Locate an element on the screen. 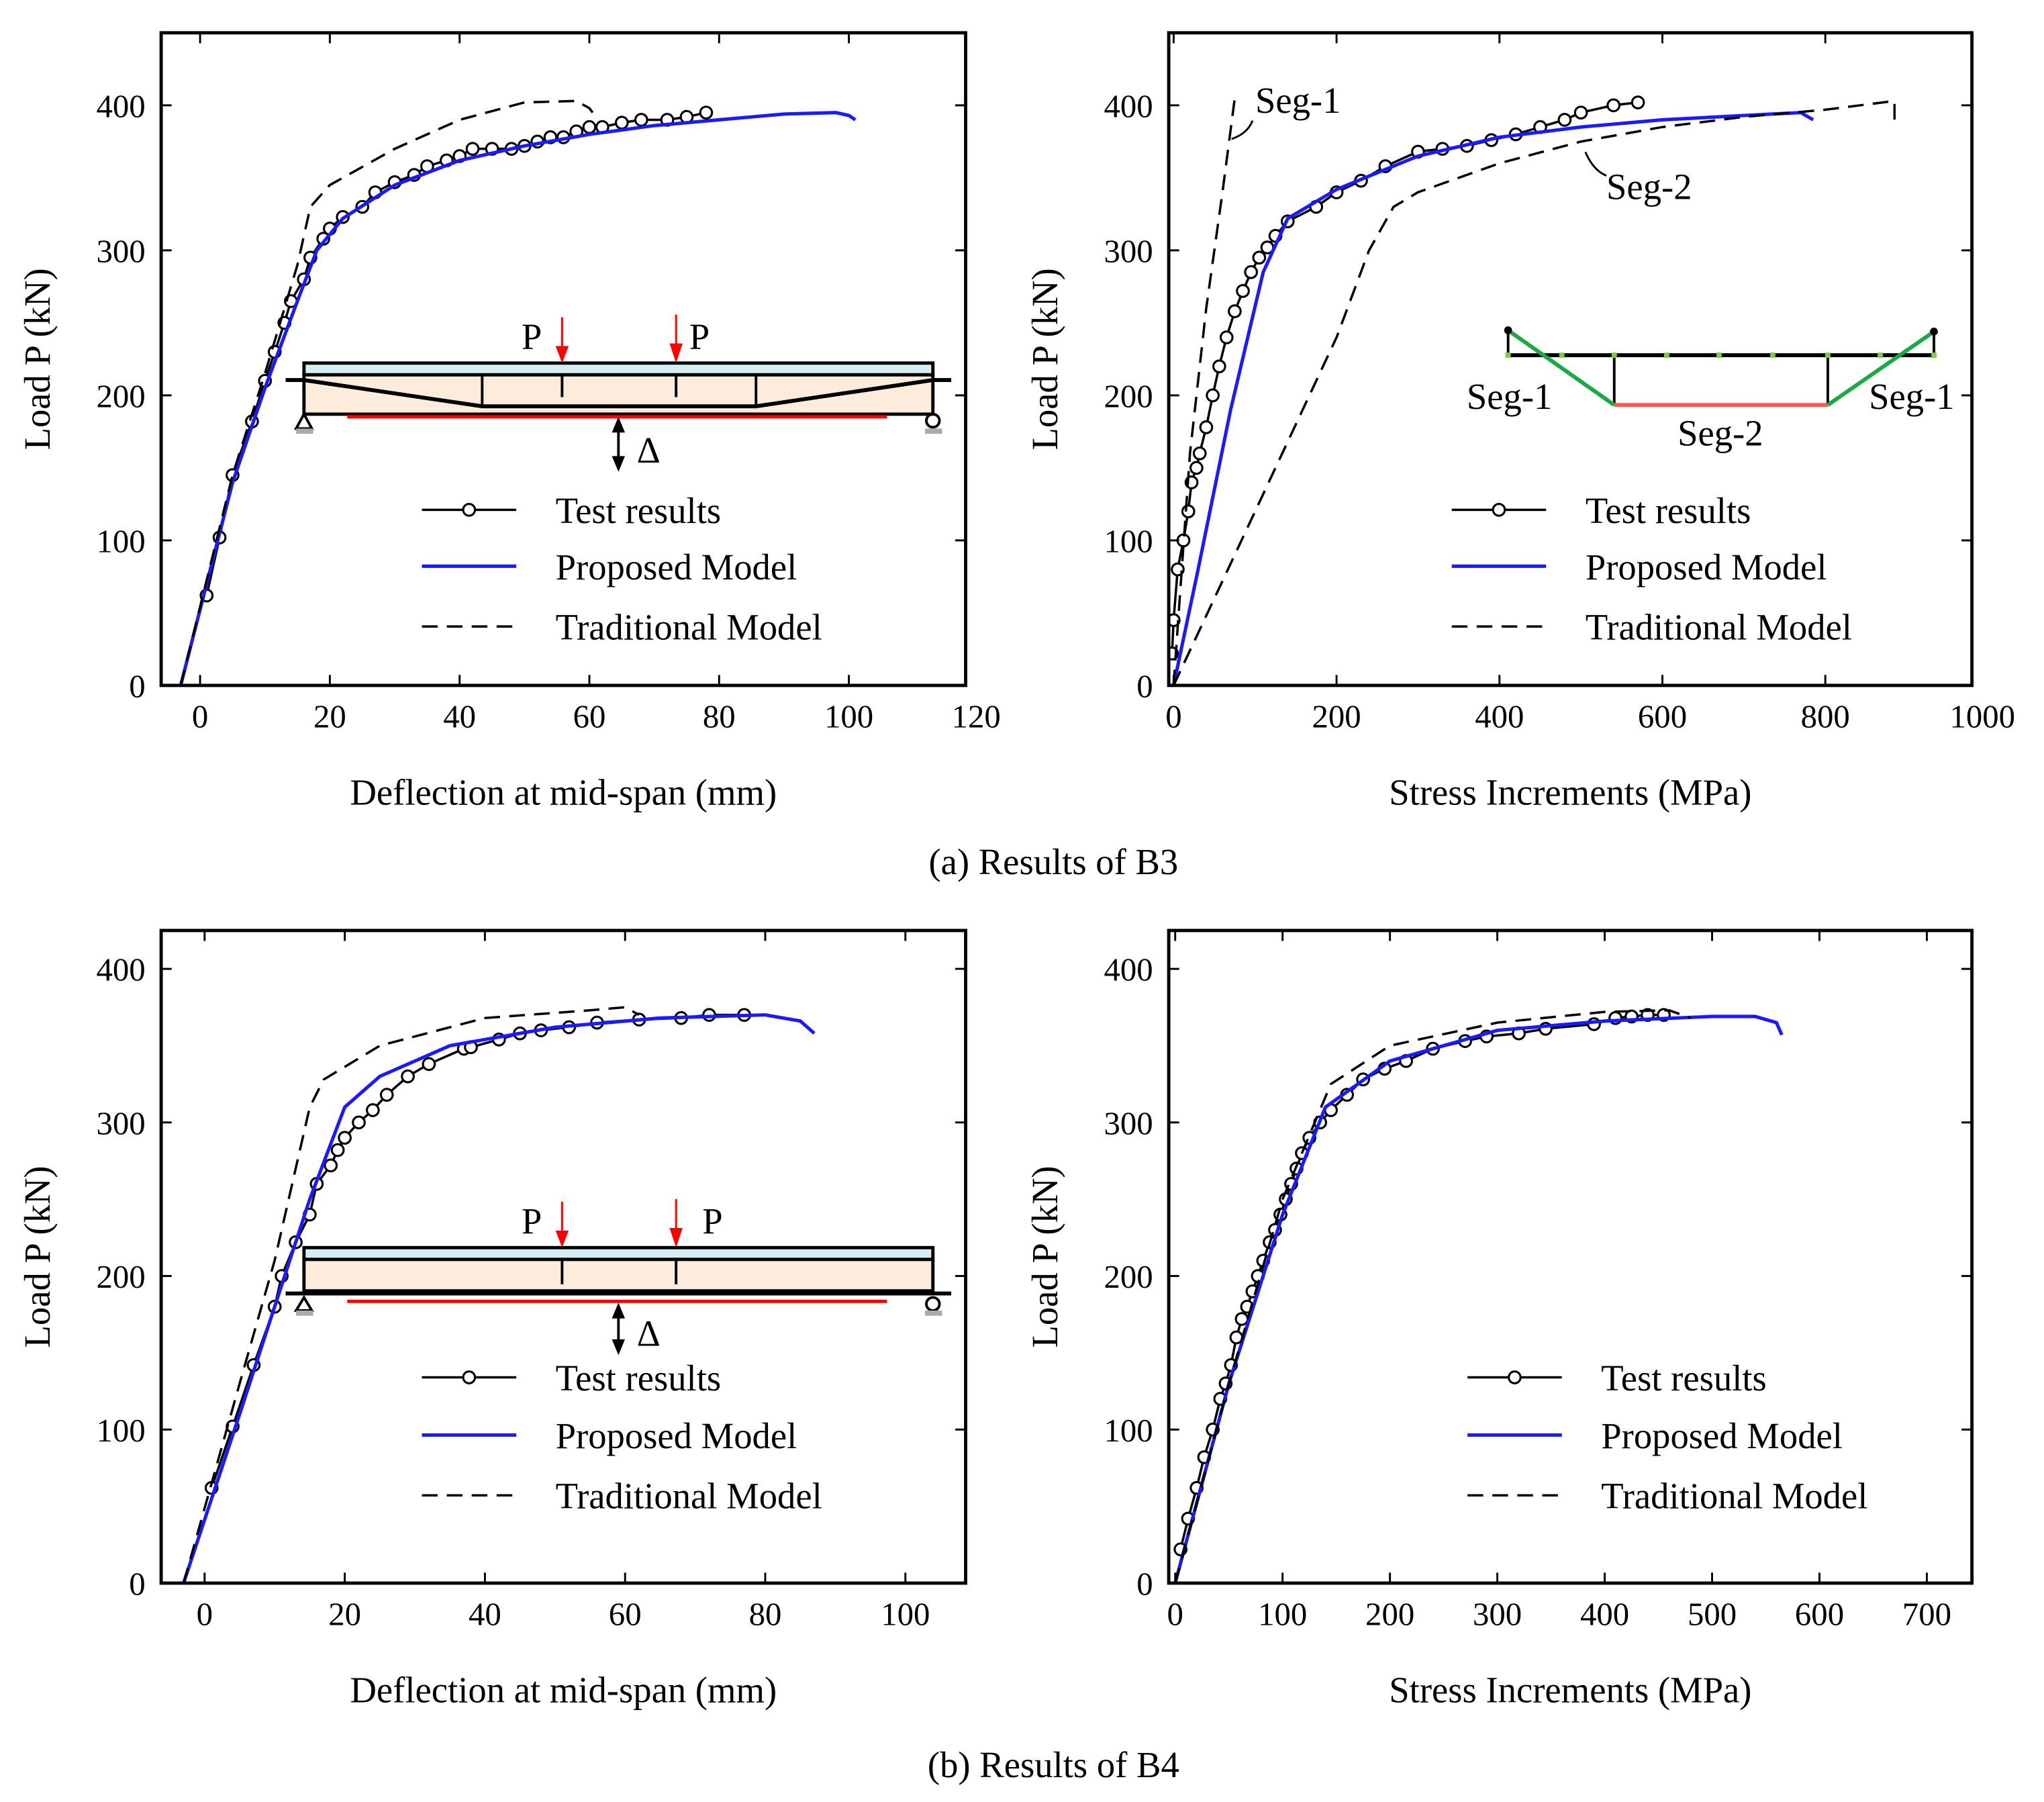  plot-area is located at coordinates (518, 392).